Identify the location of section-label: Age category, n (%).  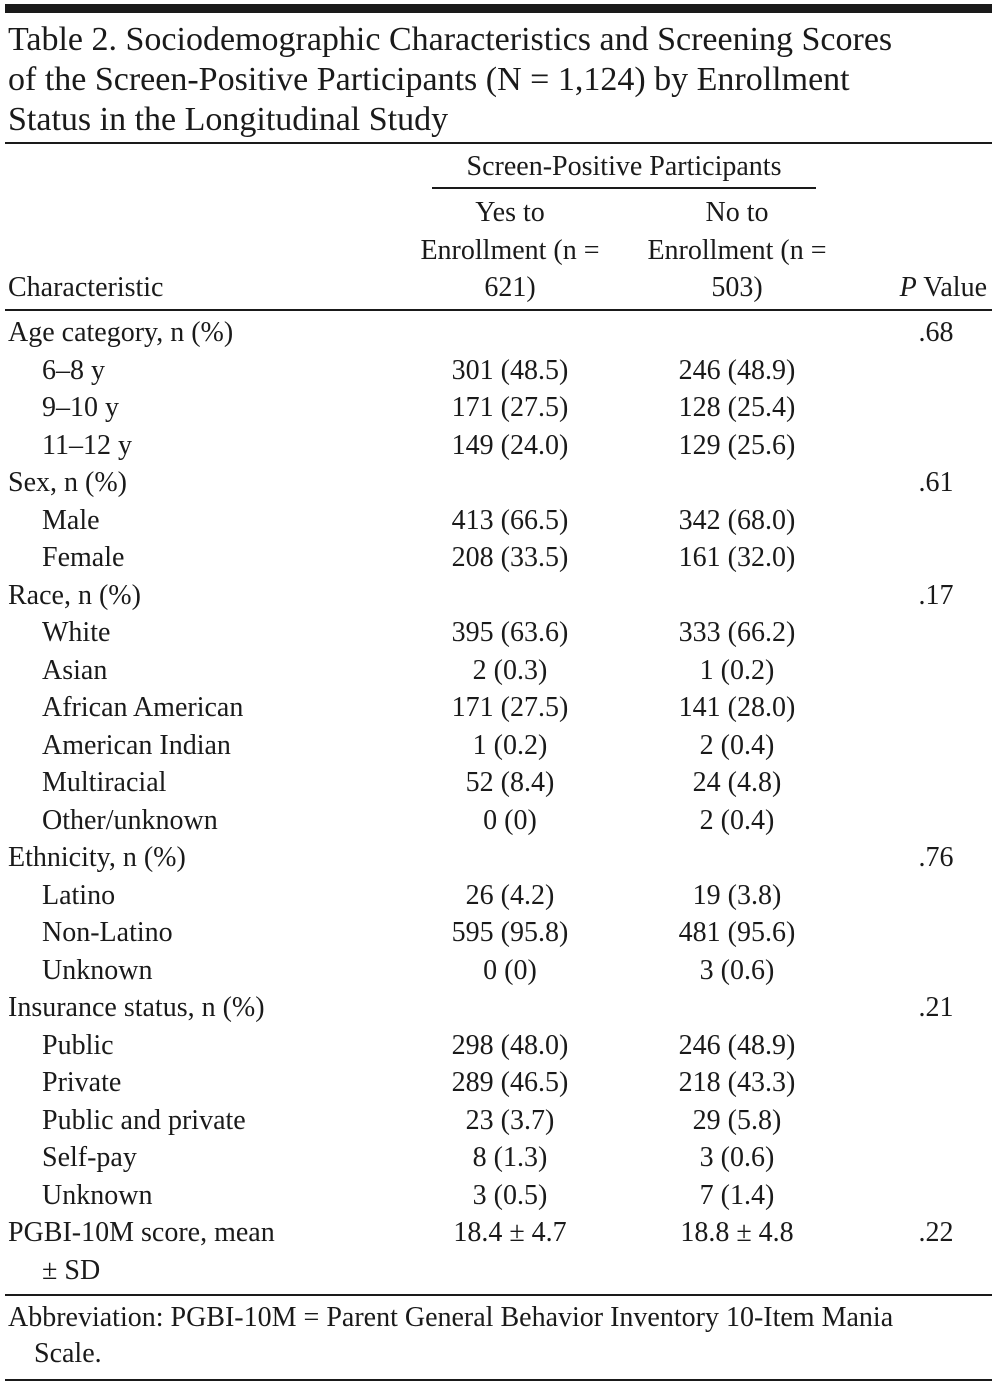
(121, 333).